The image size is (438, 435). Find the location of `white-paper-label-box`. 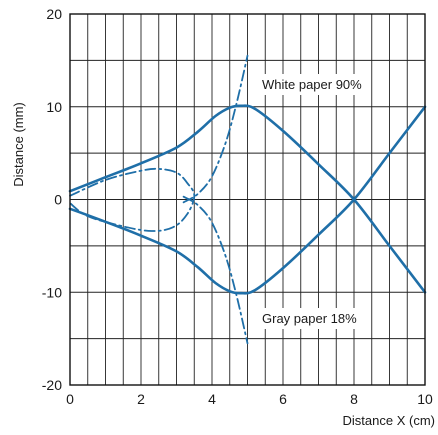

white-paper-label-box is located at coordinates (312, 84).